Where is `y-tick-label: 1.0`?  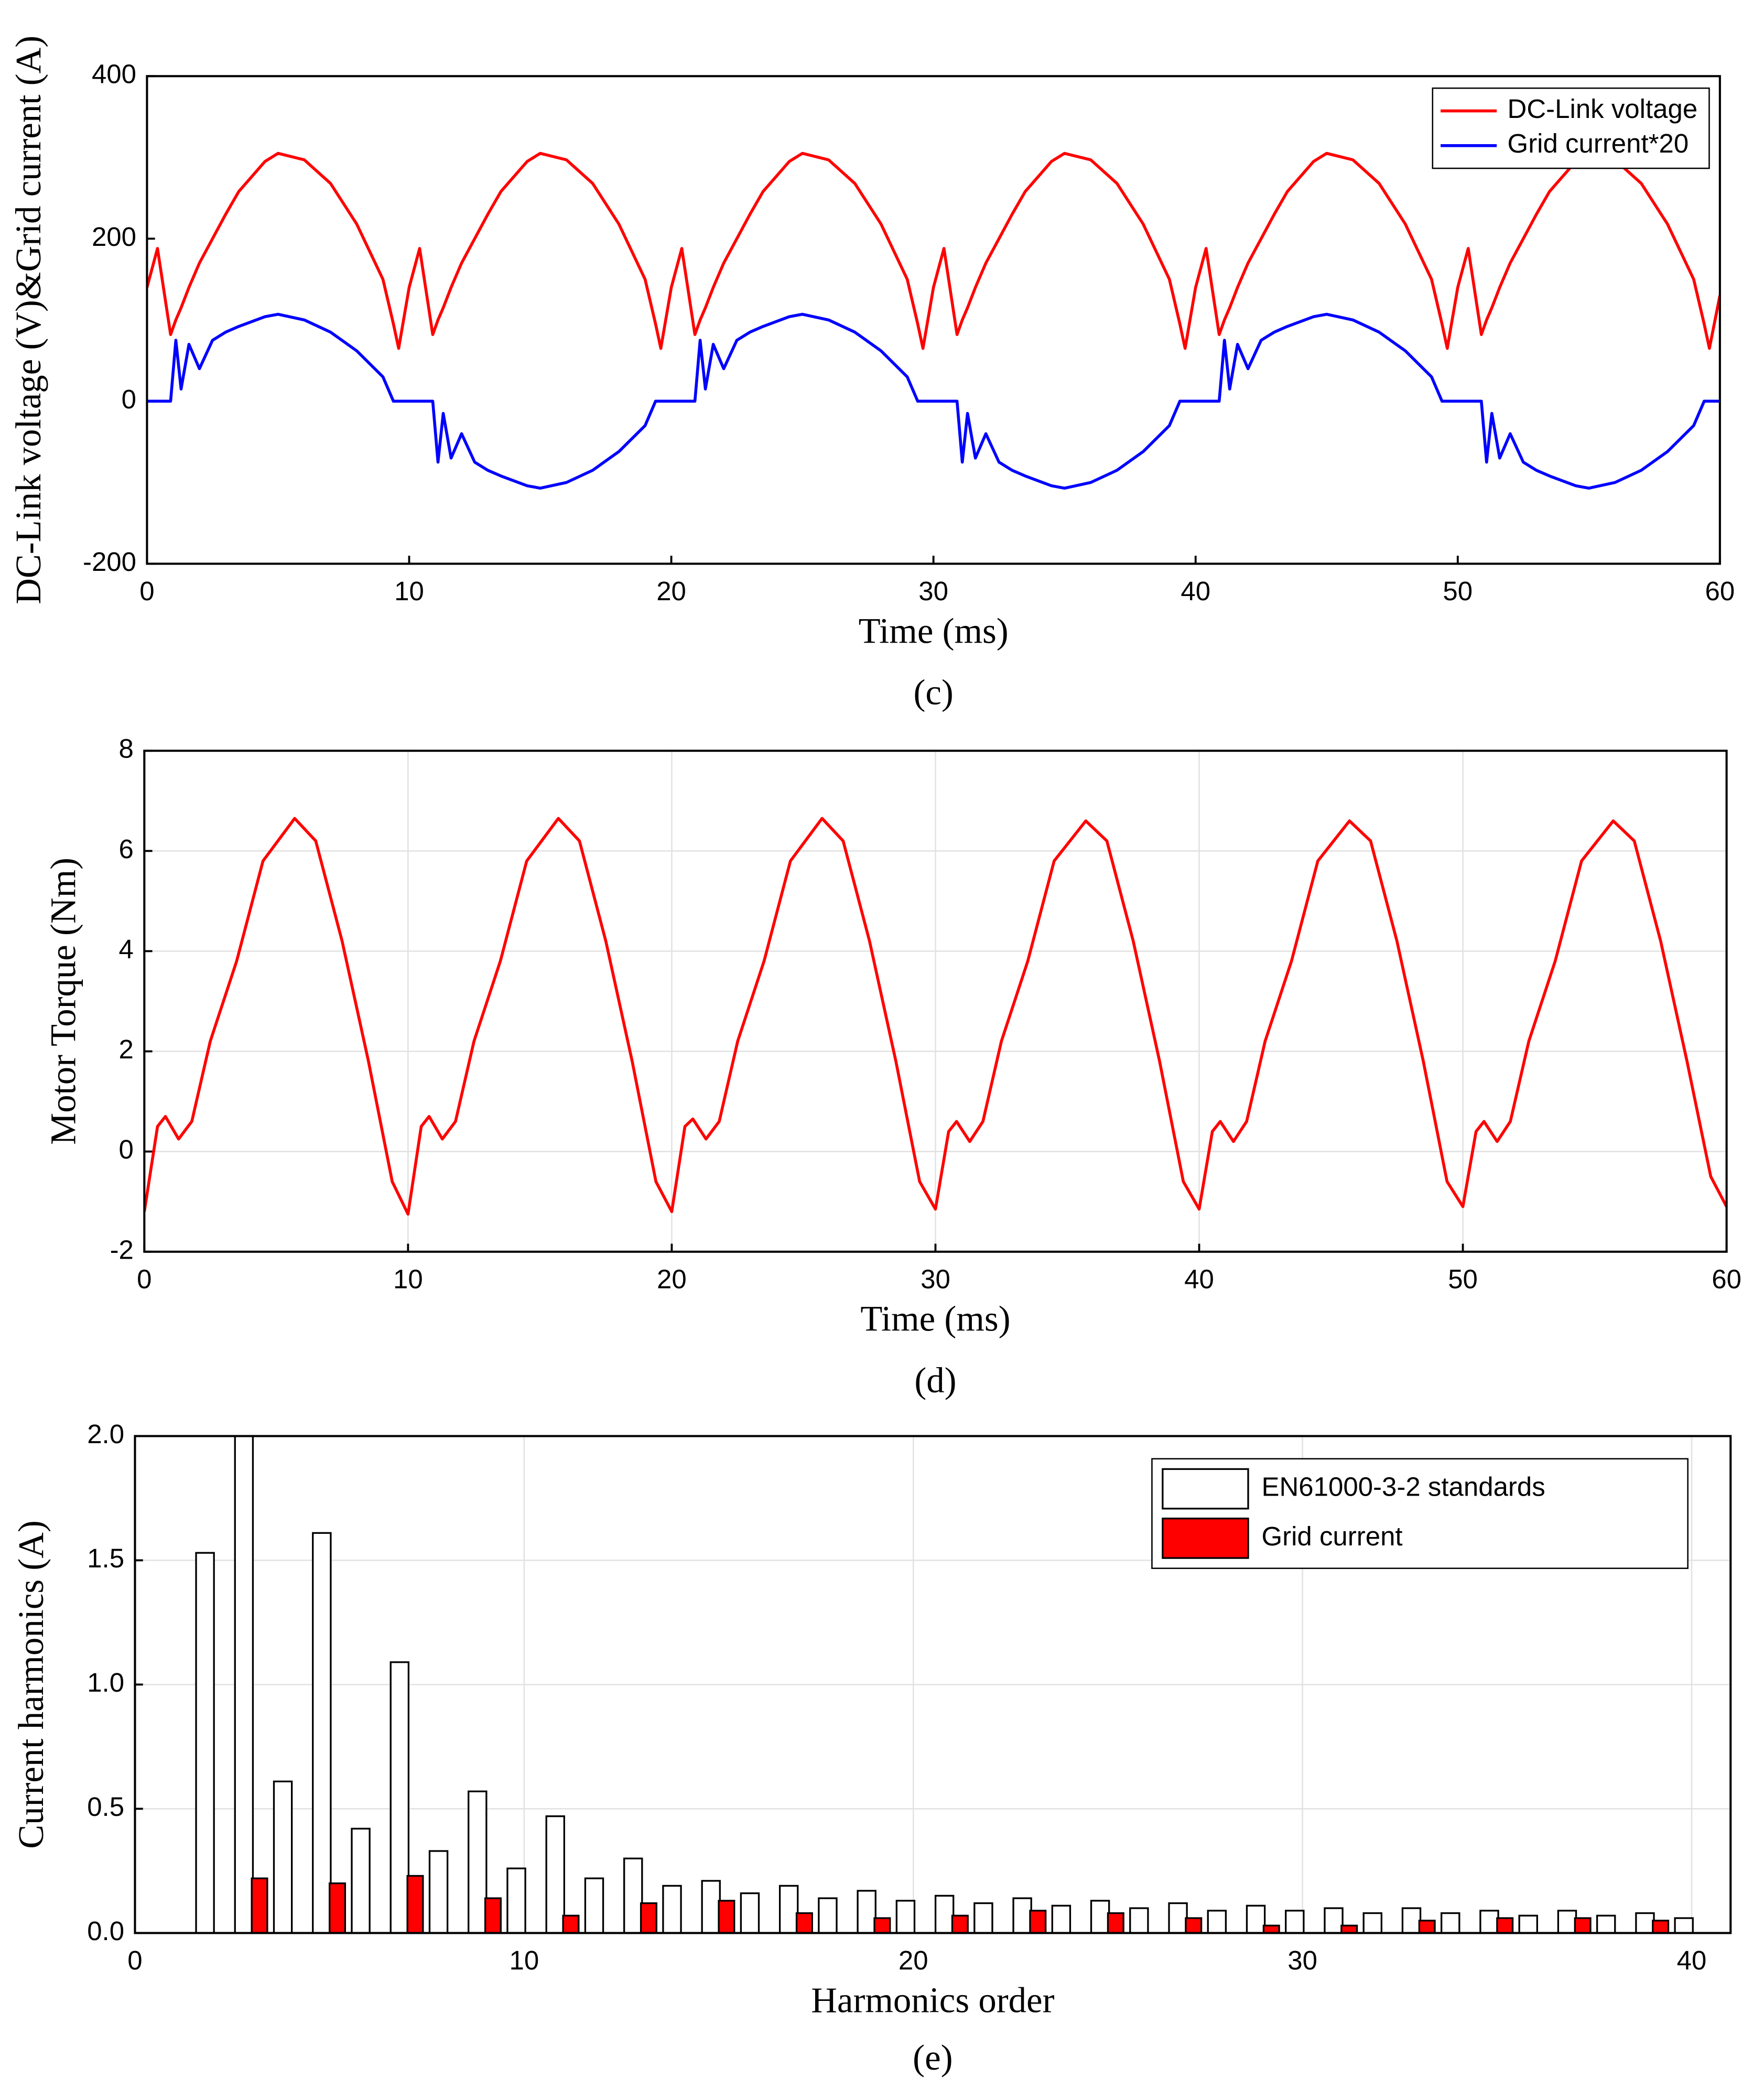 y-tick-label: 1.0 is located at coordinates (105, 1682).